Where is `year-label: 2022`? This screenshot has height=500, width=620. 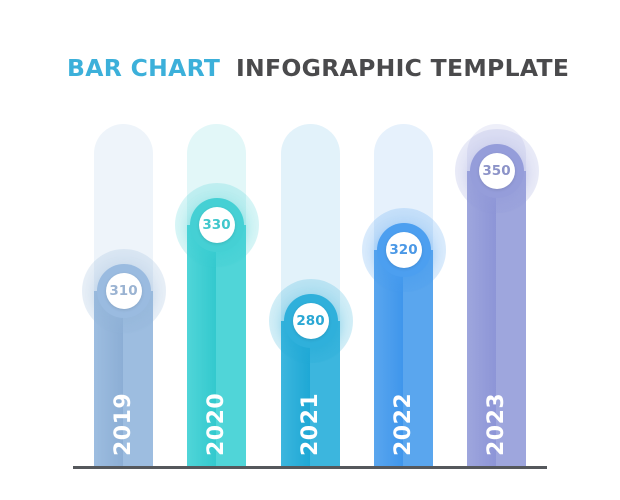 year-label: 2022 is located at coordinates (403, 424).